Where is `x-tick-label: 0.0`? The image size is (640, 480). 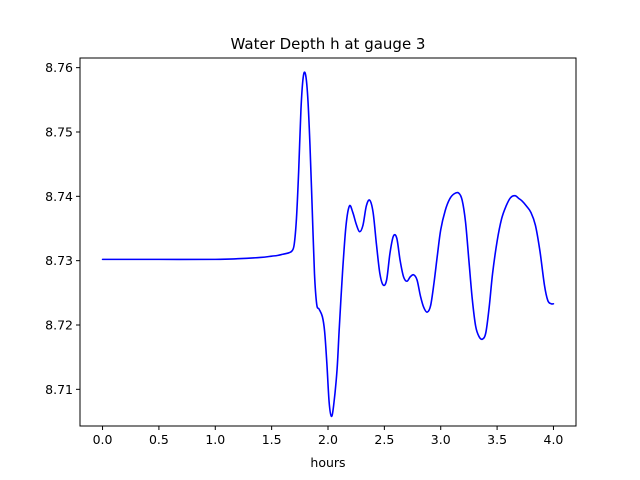
x-tick-label: 0.0 is located at coordinates (103, 439).